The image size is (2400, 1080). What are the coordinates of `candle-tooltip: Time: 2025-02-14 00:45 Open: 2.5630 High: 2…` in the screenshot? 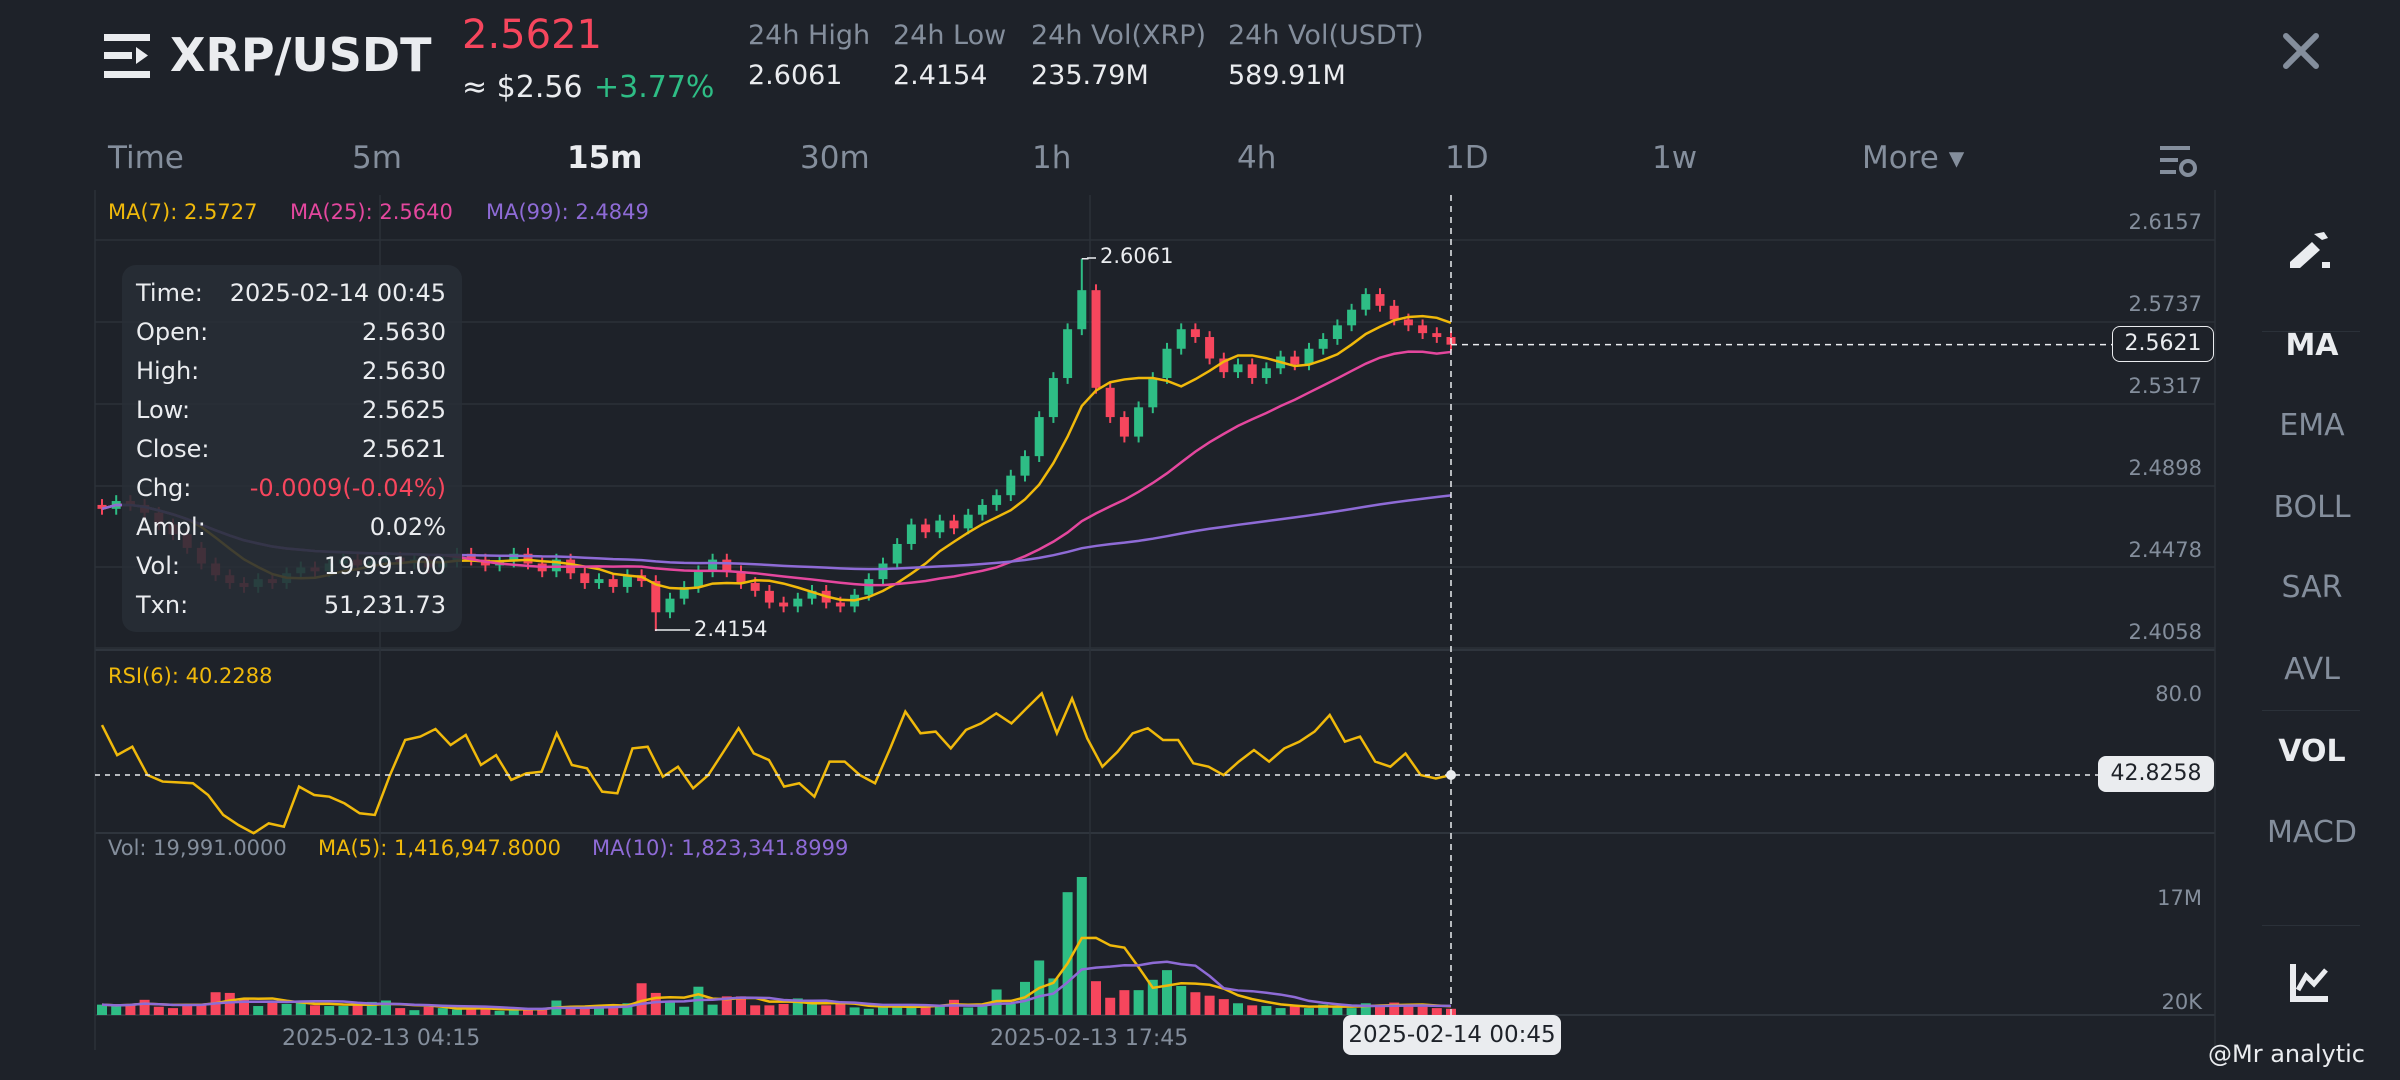 It's located at (292, 448).